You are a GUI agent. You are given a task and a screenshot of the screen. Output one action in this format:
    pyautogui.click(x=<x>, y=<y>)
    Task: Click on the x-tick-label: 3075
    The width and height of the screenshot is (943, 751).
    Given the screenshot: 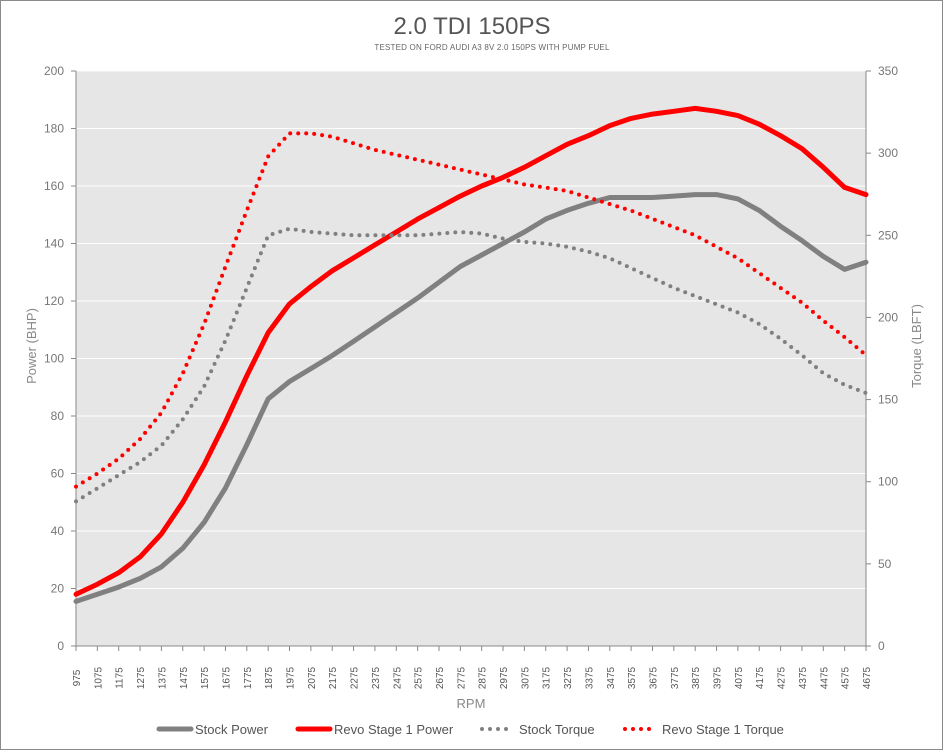 What is the action you would take?
    pyautogui.click(x=525, y=677)
    